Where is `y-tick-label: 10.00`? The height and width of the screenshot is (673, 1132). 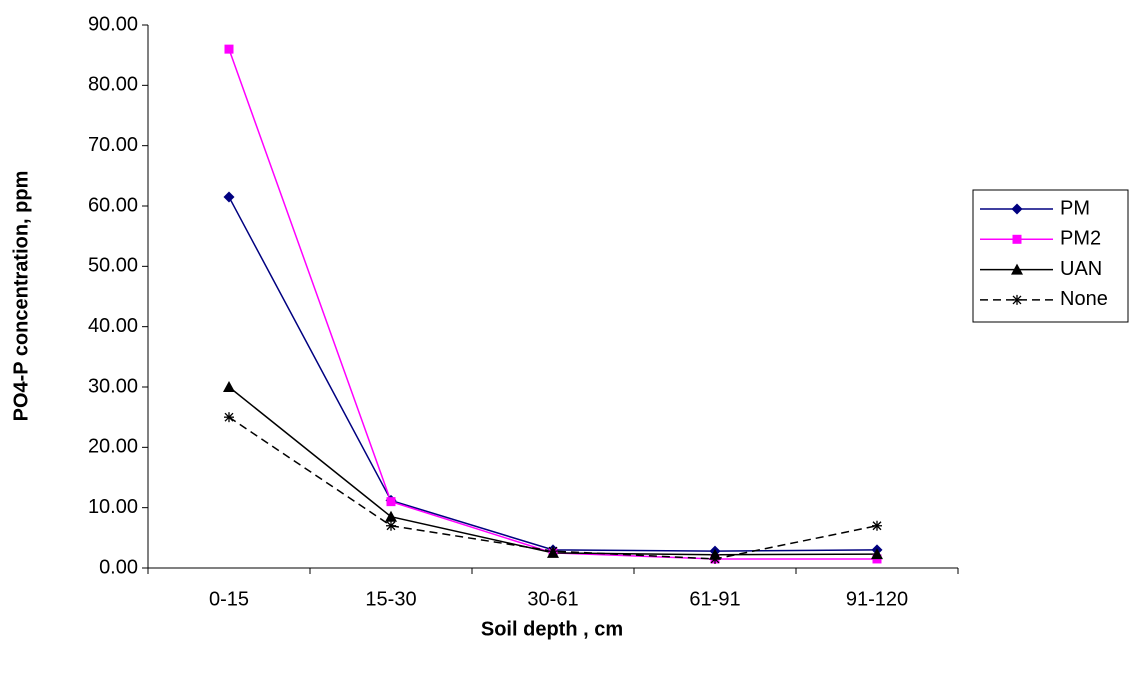
y-tick-label: 10.00 is located at coordinates (113, 507).